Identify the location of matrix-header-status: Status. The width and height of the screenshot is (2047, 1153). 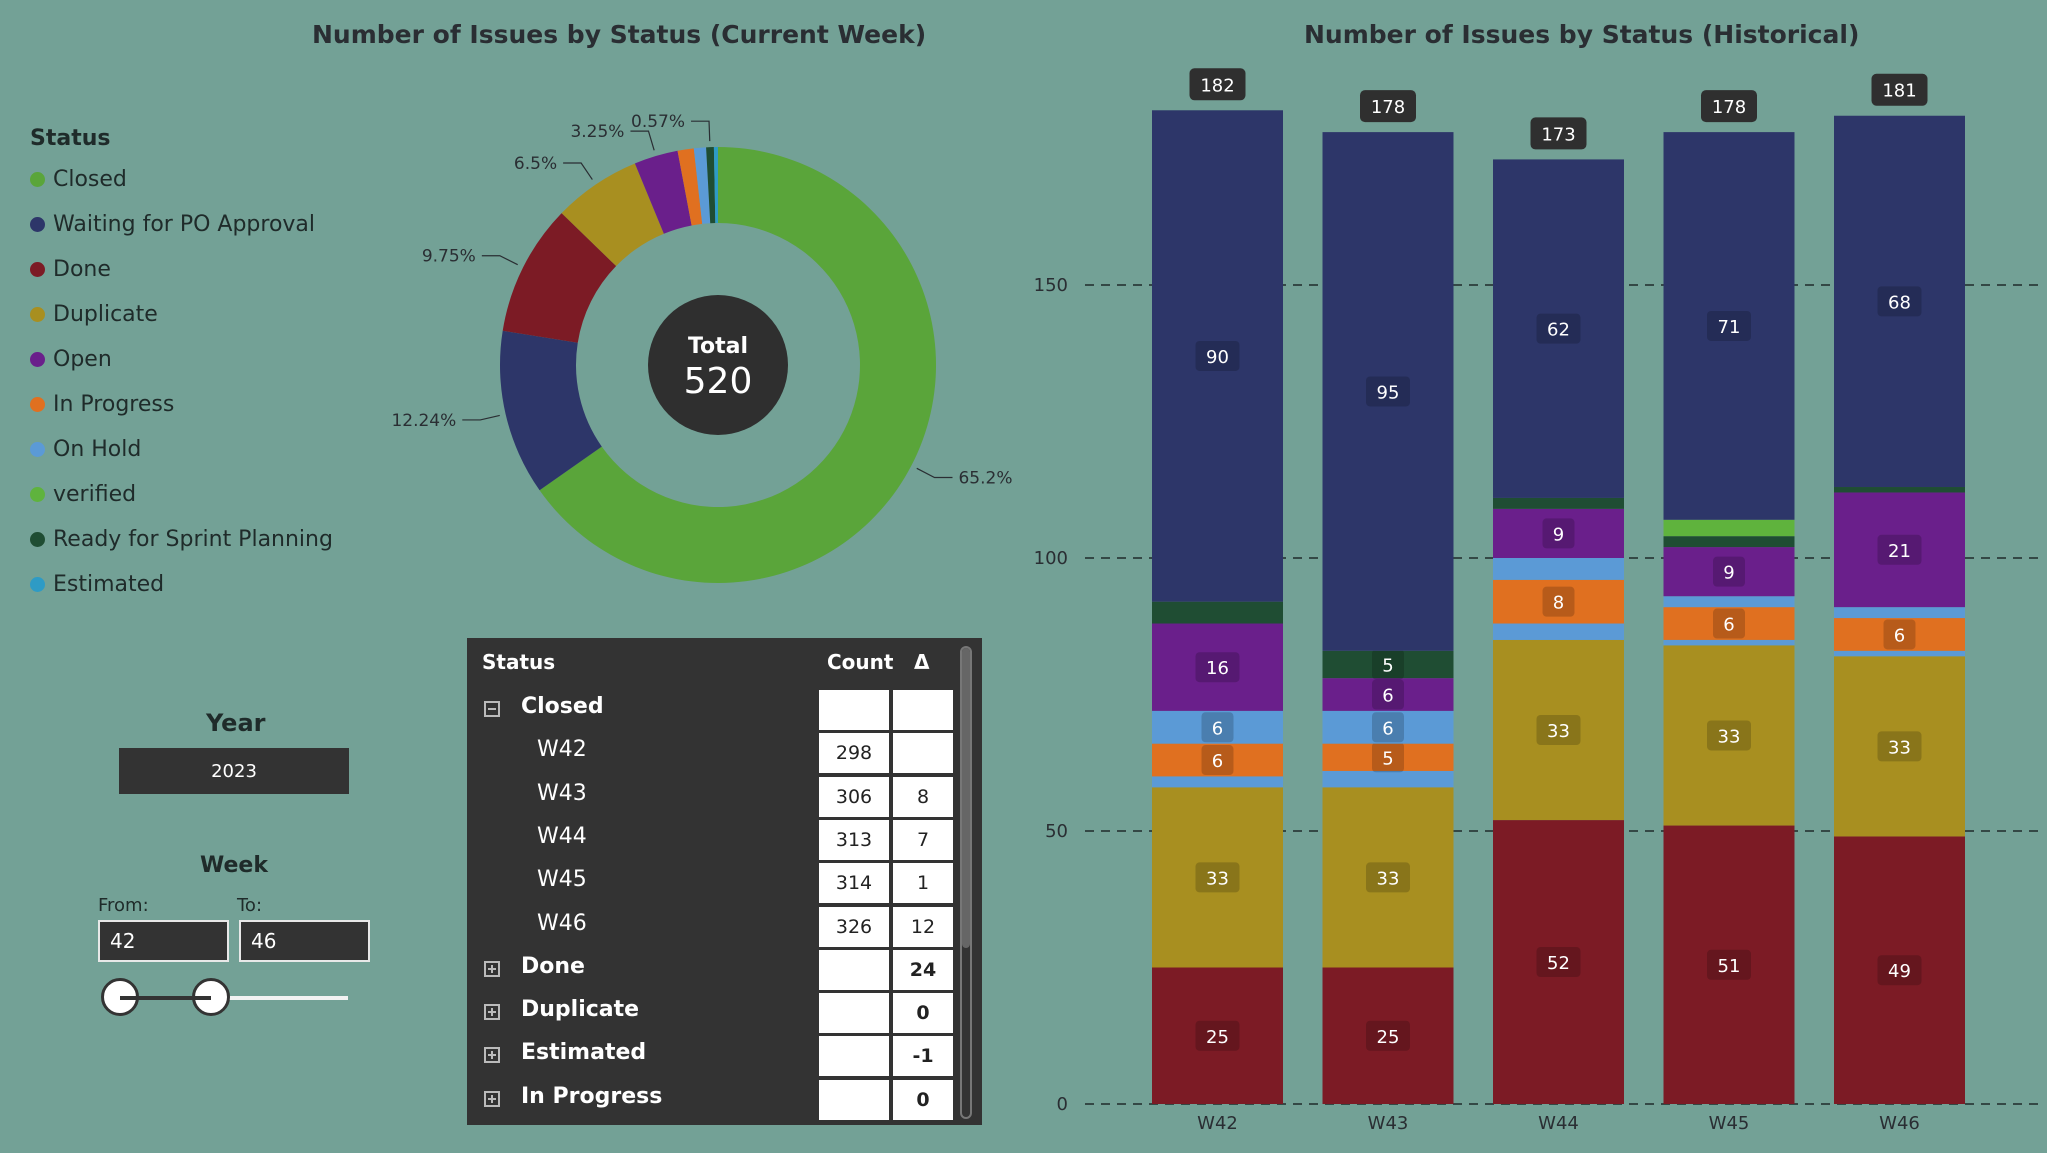
(519, 662).